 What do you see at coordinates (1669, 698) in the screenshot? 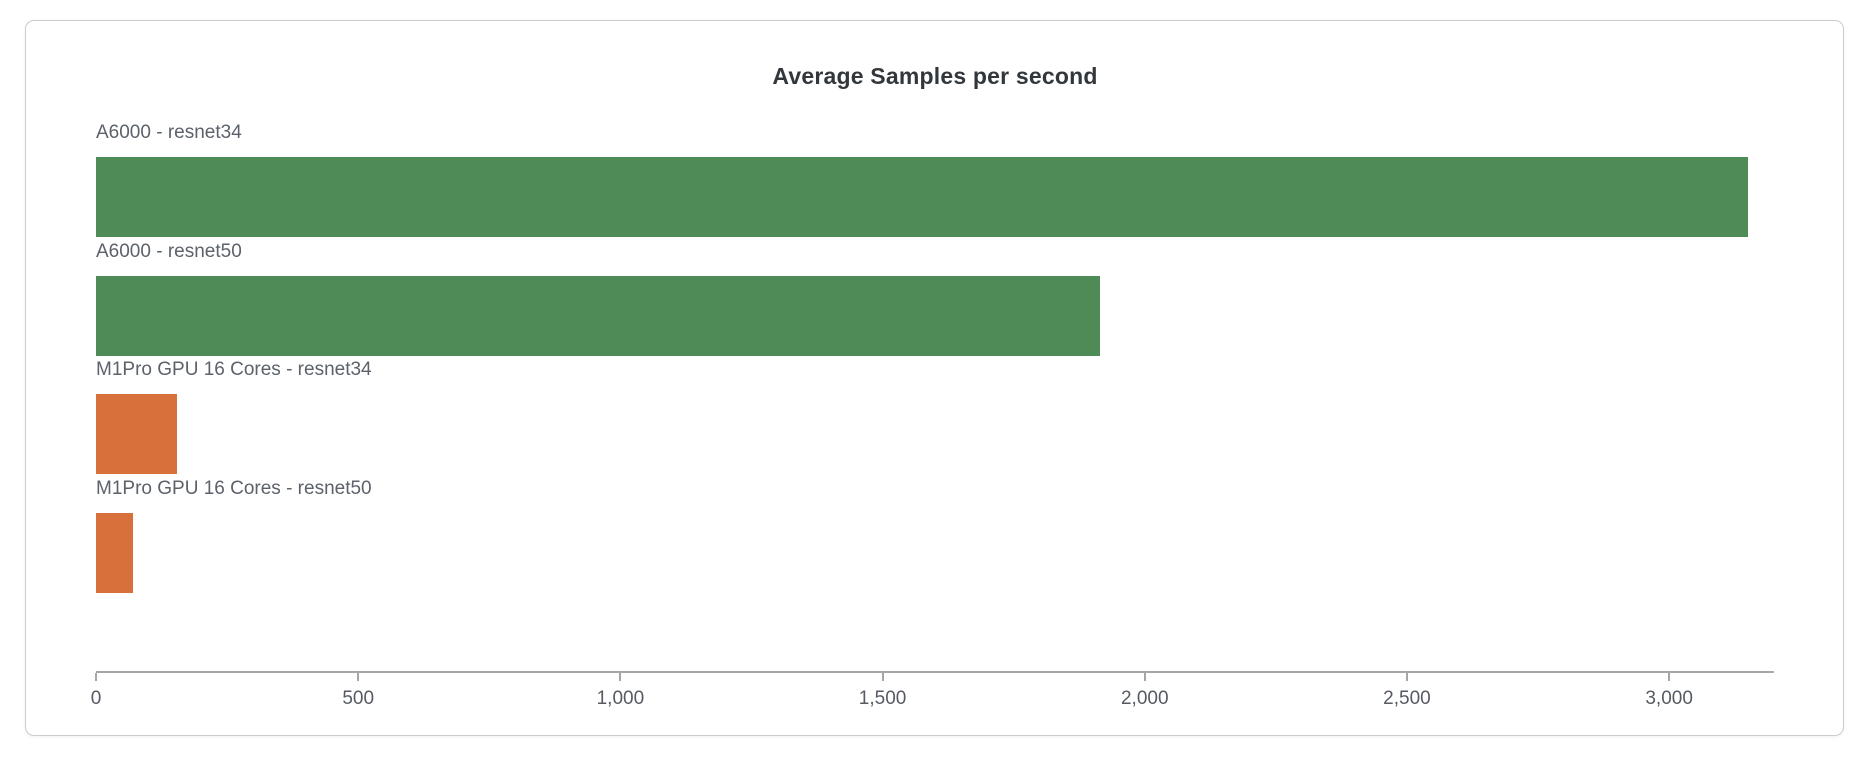
I see `x-axis-tick-label: 3,000` at bounding box center [1669, 698].